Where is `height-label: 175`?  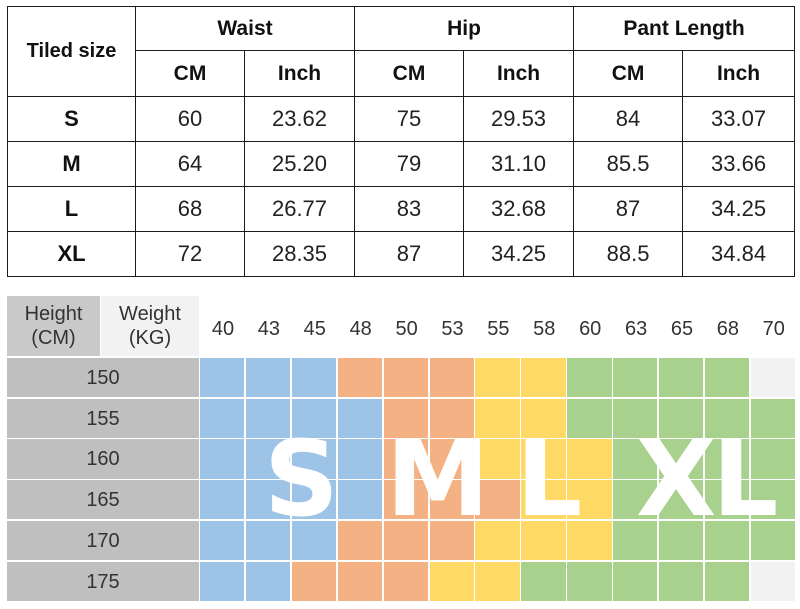
height-label: 175 is located at coordinates (103, 581).